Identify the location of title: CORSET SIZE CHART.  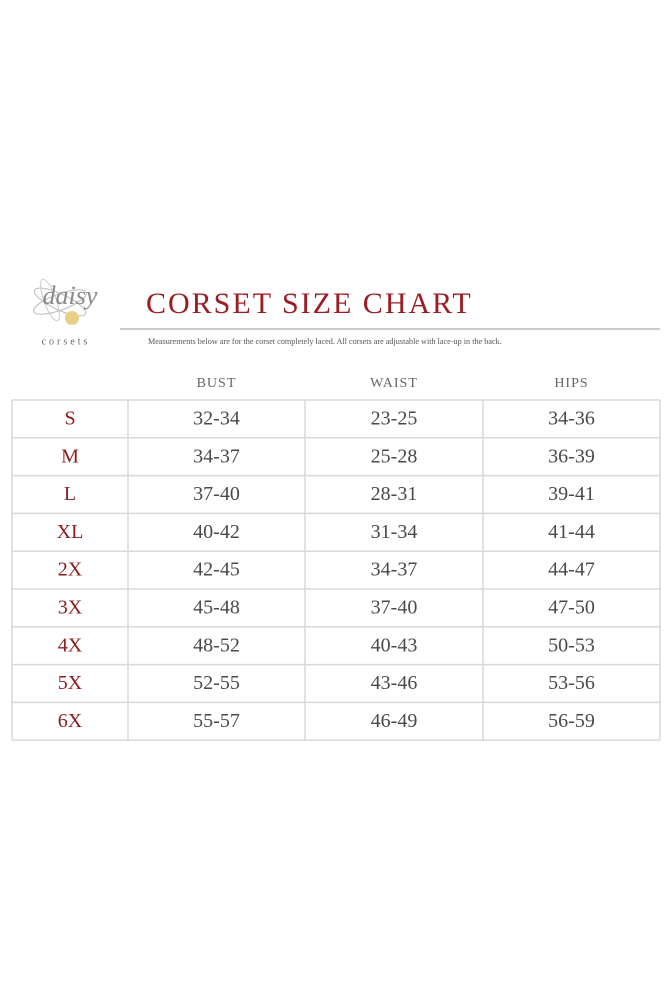
(309, 303).